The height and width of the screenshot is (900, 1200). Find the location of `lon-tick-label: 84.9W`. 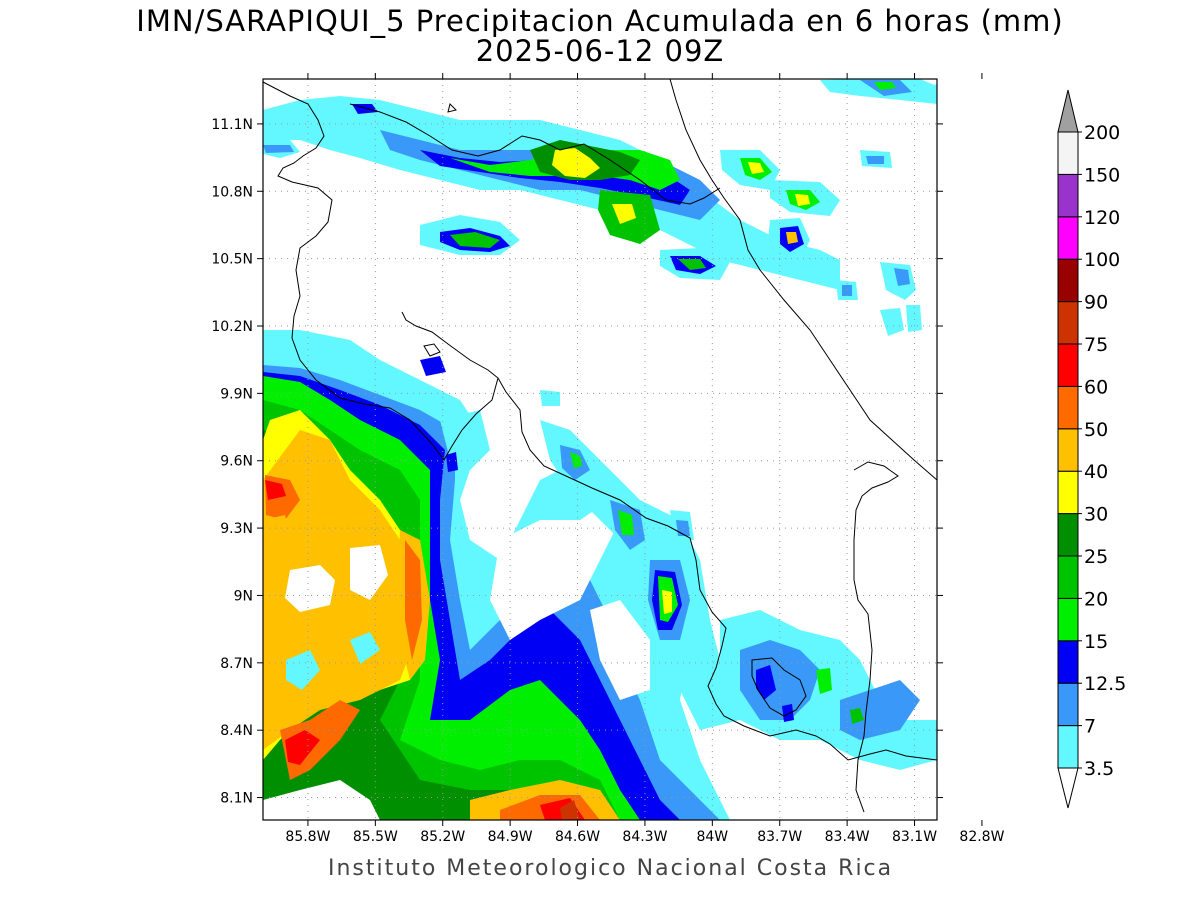

lon-tick-label: 84.9W is located at coordinates (510, 837).